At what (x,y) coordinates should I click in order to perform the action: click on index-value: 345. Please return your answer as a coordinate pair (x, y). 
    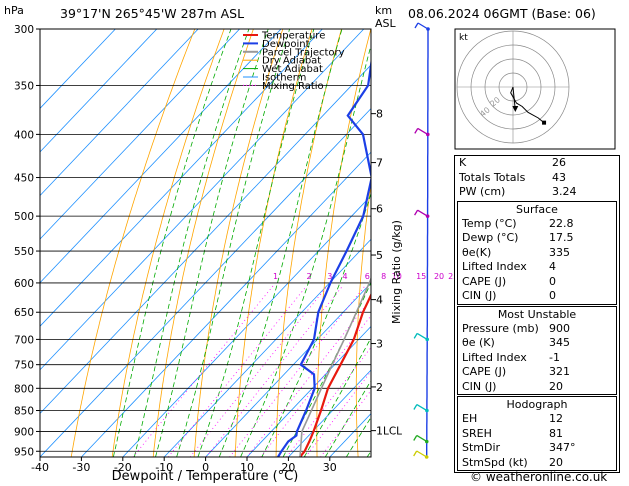
    Looking at the image, I should click on (559, 342).